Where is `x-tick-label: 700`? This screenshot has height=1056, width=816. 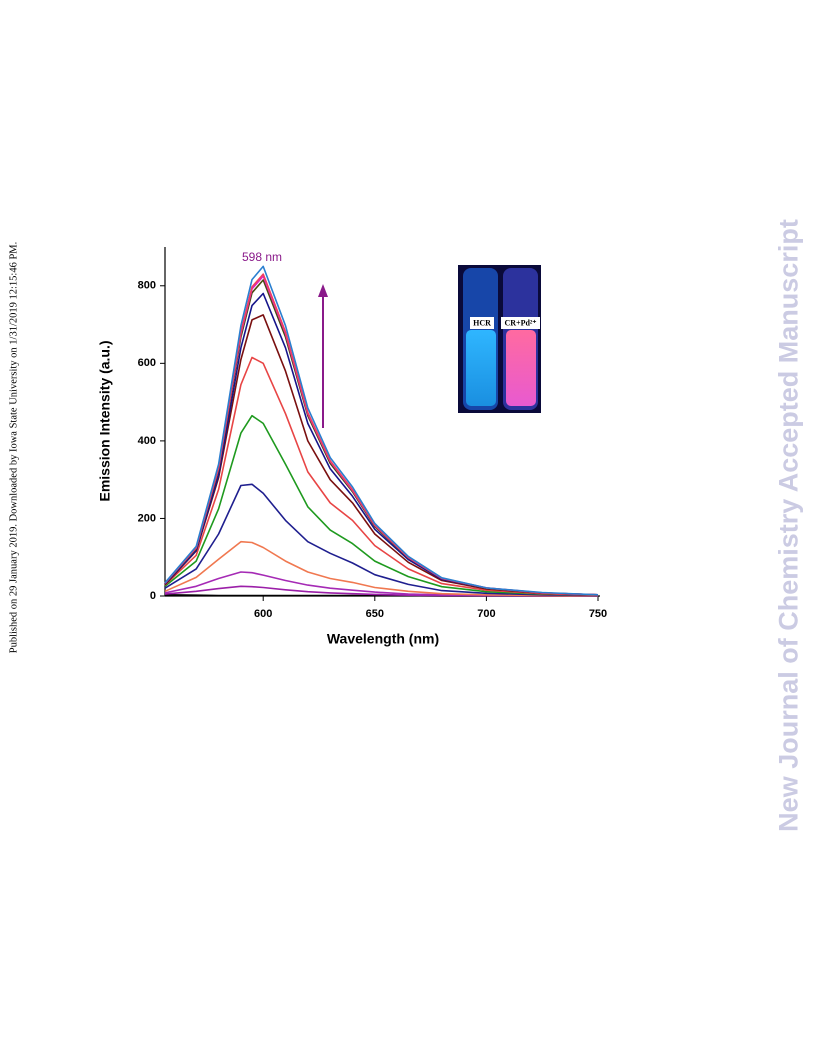 x-tick-label: 700 is located at coordinates (486, 614).